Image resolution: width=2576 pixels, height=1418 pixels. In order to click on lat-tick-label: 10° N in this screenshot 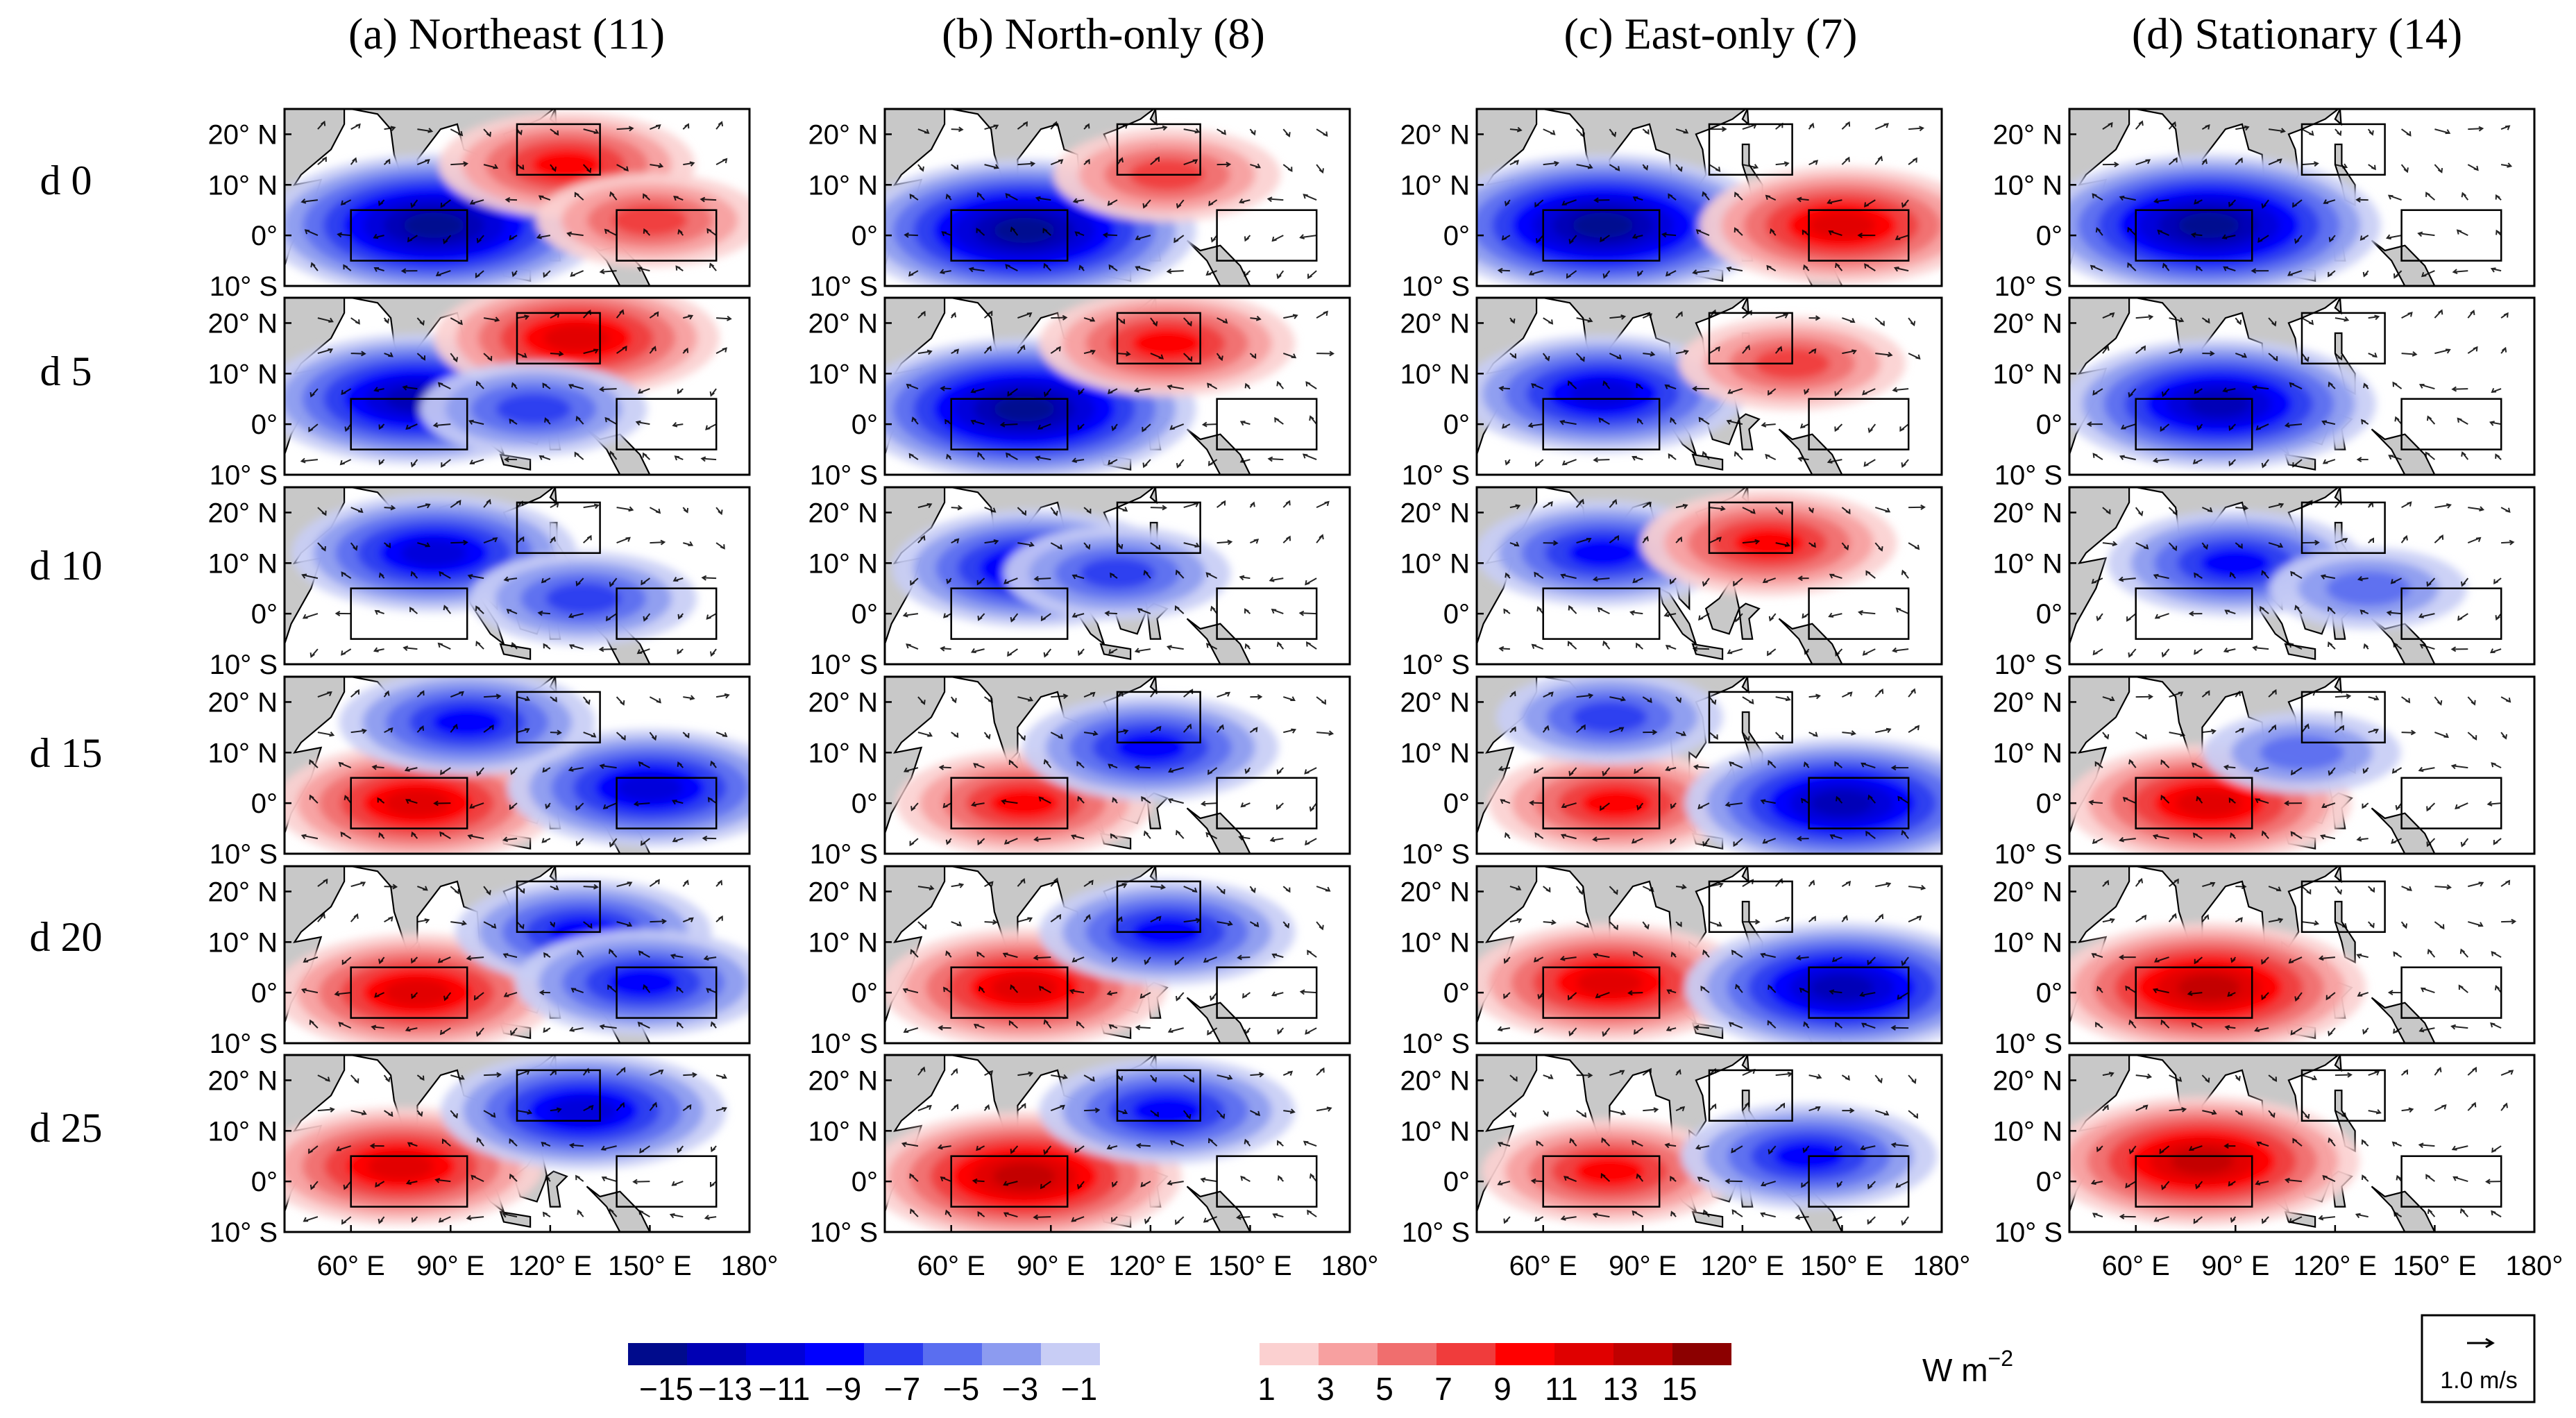, I will do `click(243, 563)`.